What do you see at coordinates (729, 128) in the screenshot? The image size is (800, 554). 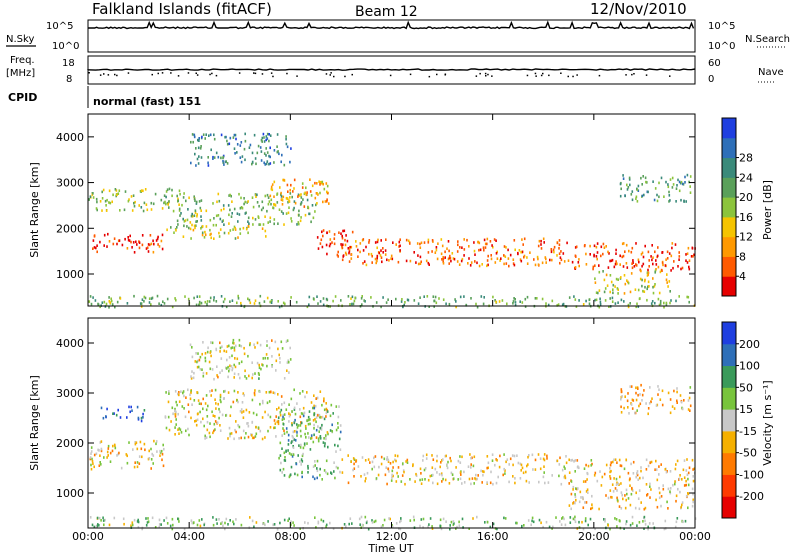 I see `colorbar-swatch` at bounding box center [729, 128].